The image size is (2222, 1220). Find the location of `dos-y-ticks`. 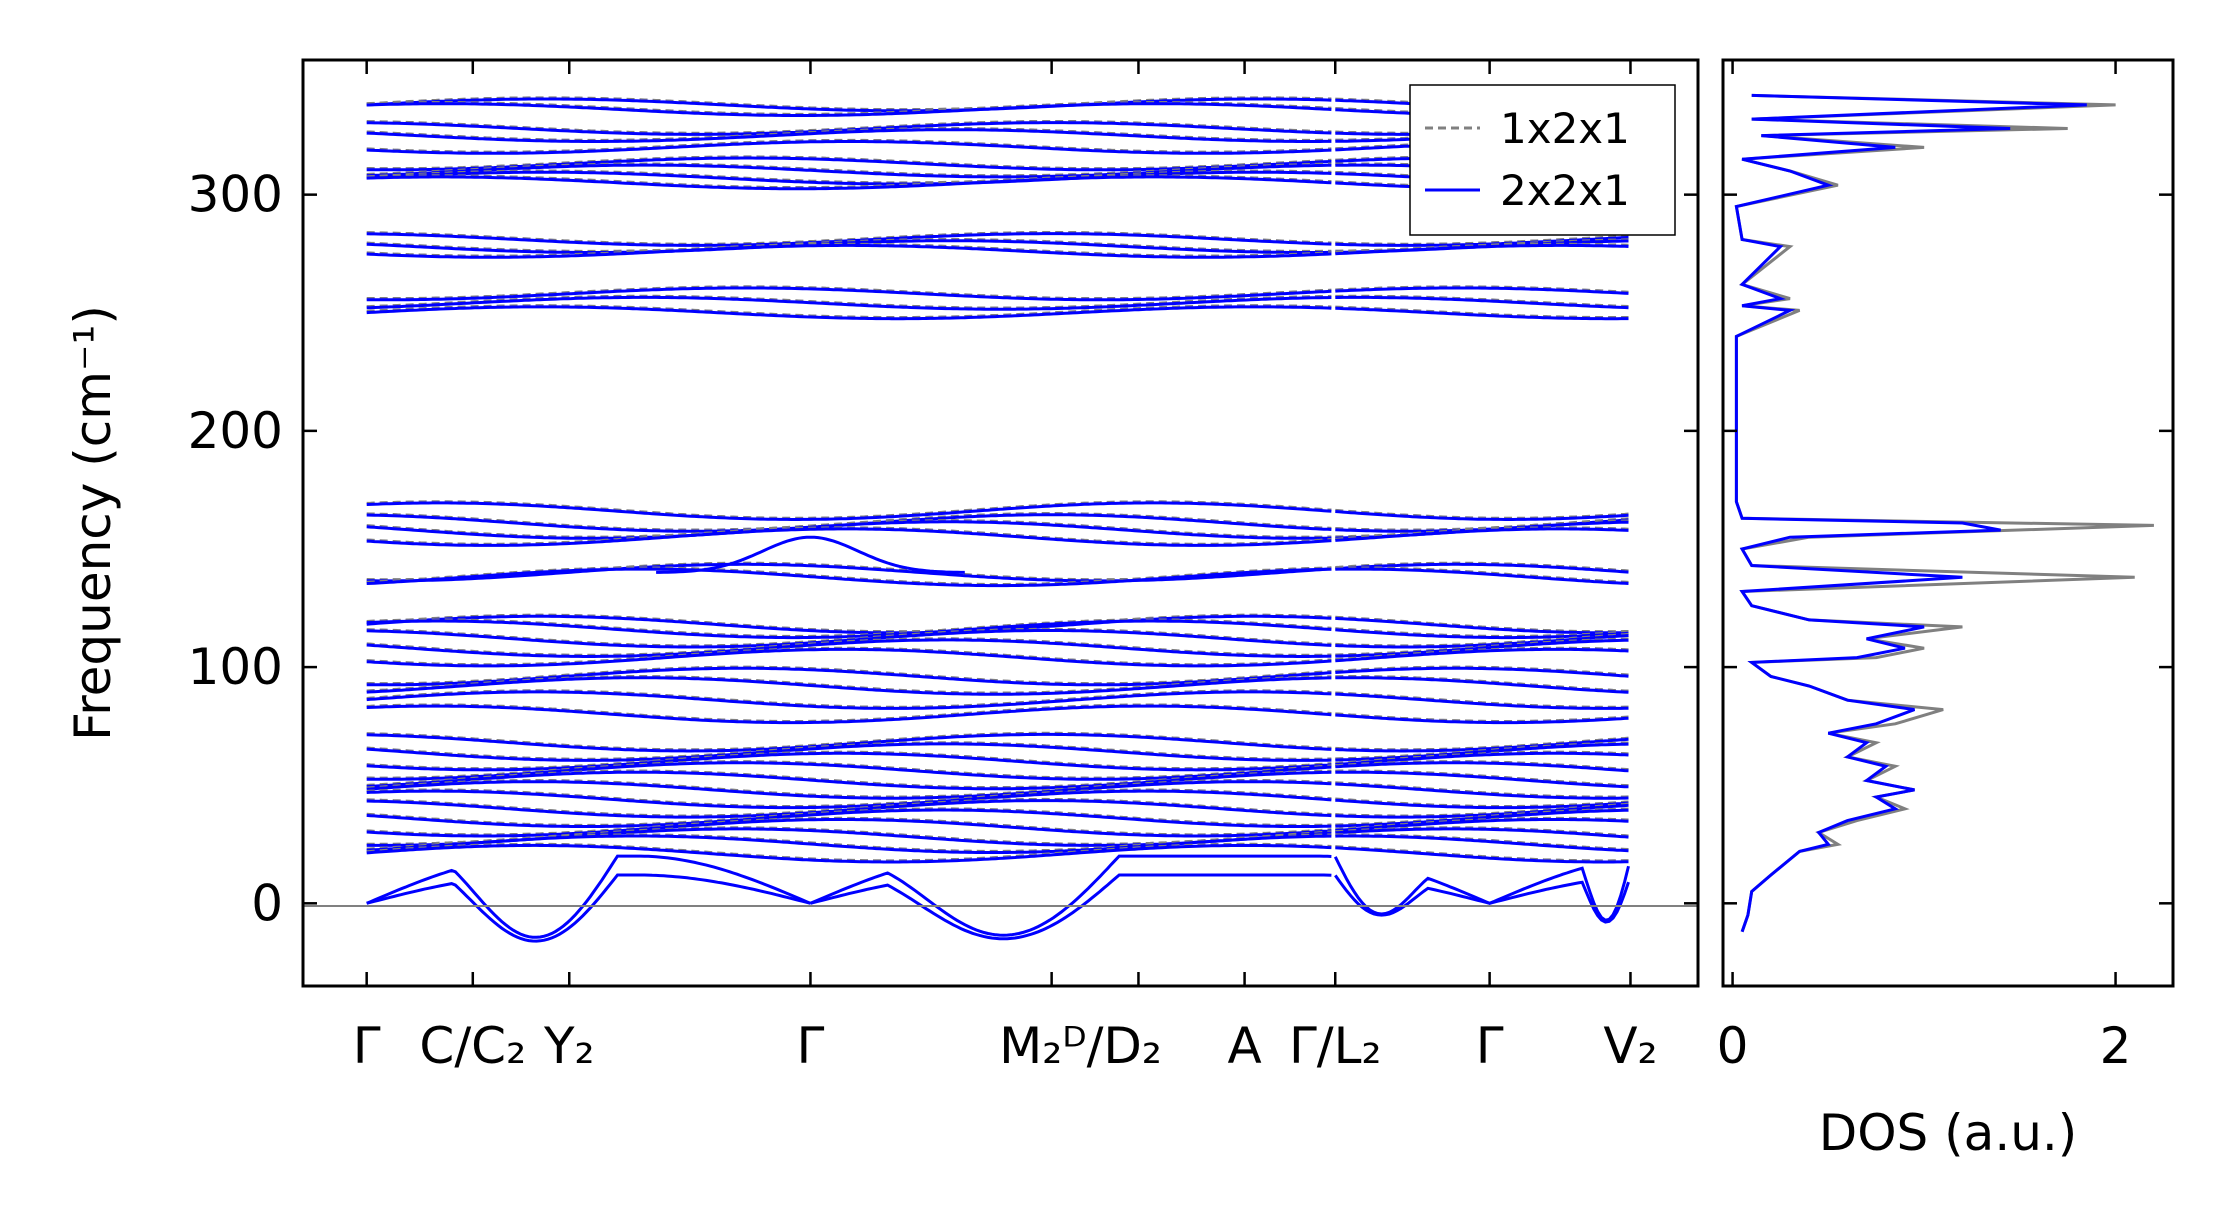

dos-y-ticks is located at coordinates (1948, 549).